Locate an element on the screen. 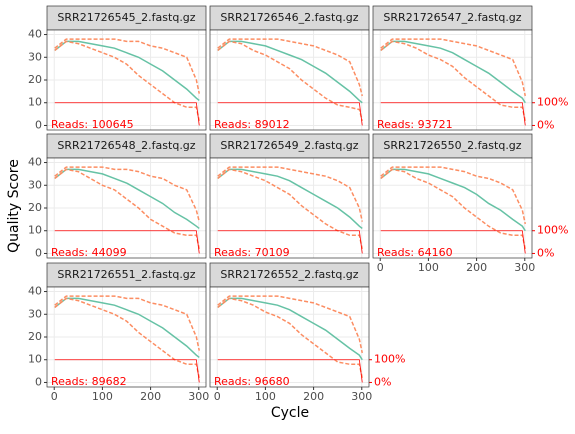  y-axis-label: Quality Score is located at coordinates (14, 206).